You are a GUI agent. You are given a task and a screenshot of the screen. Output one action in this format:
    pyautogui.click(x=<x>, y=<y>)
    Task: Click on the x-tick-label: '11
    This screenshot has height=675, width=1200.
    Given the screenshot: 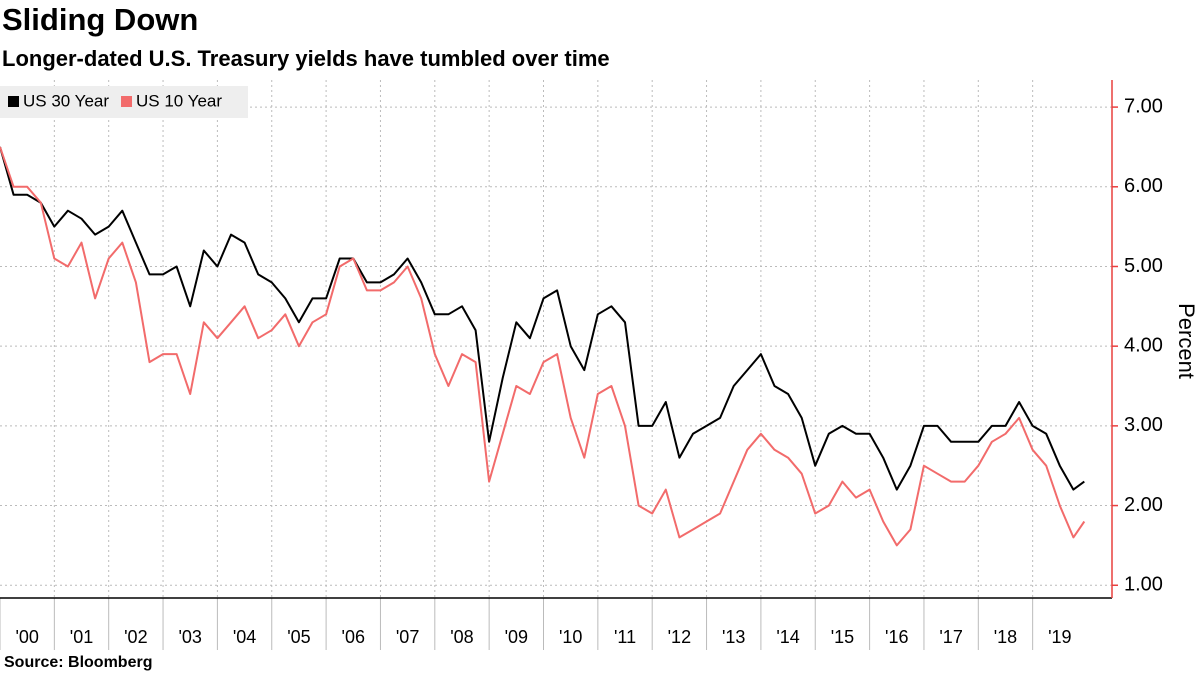 What is the action you would take?
    pyautogui.click(x=625, y=637)
    